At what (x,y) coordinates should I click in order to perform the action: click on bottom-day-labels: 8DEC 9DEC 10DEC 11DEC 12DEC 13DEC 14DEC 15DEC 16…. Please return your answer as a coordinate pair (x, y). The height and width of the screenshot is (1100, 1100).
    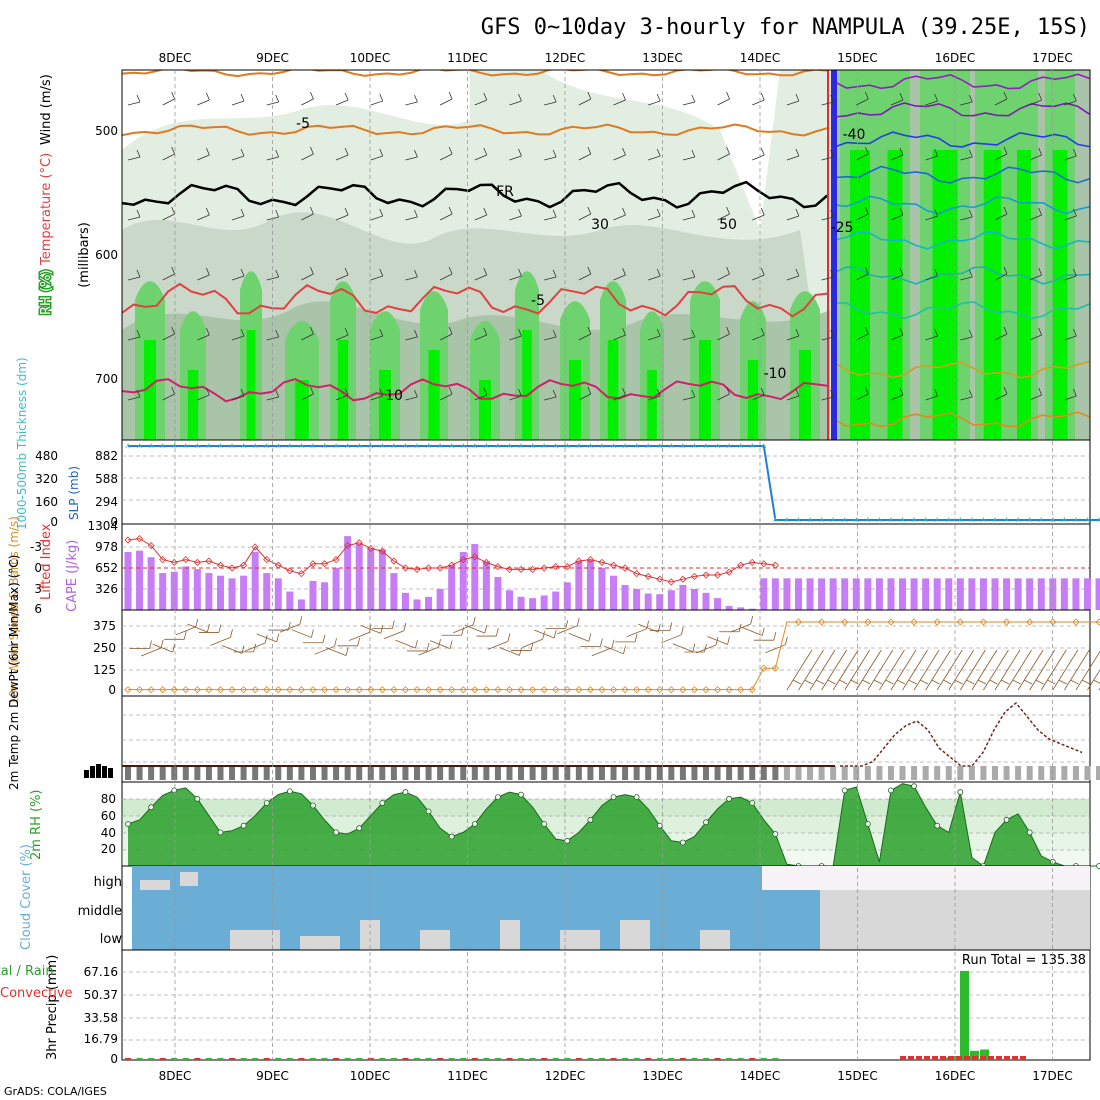
    Looking at the image, I should click on (616, 1076).